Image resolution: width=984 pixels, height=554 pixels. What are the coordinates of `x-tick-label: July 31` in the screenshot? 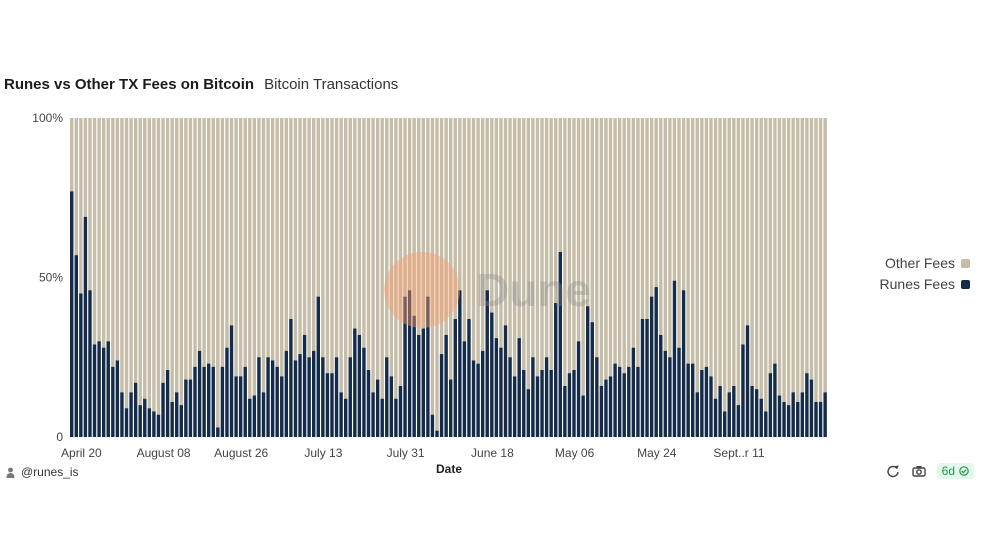 It's located at (406, 453).